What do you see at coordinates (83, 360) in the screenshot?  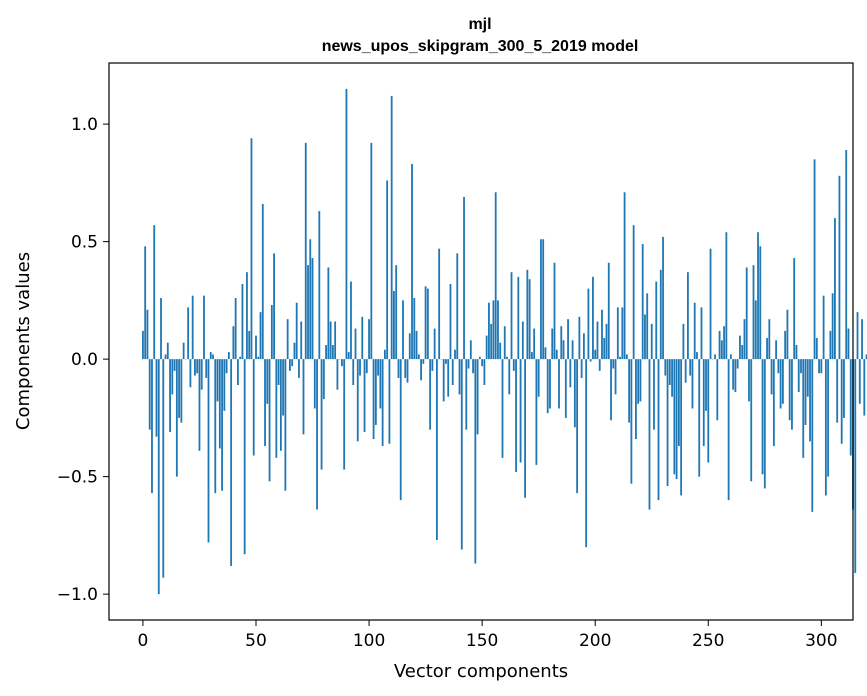 I see `y-axis-ticks: −1.0 −0.5 0.0 0.5 1.0` at bounding box center [83, 360].